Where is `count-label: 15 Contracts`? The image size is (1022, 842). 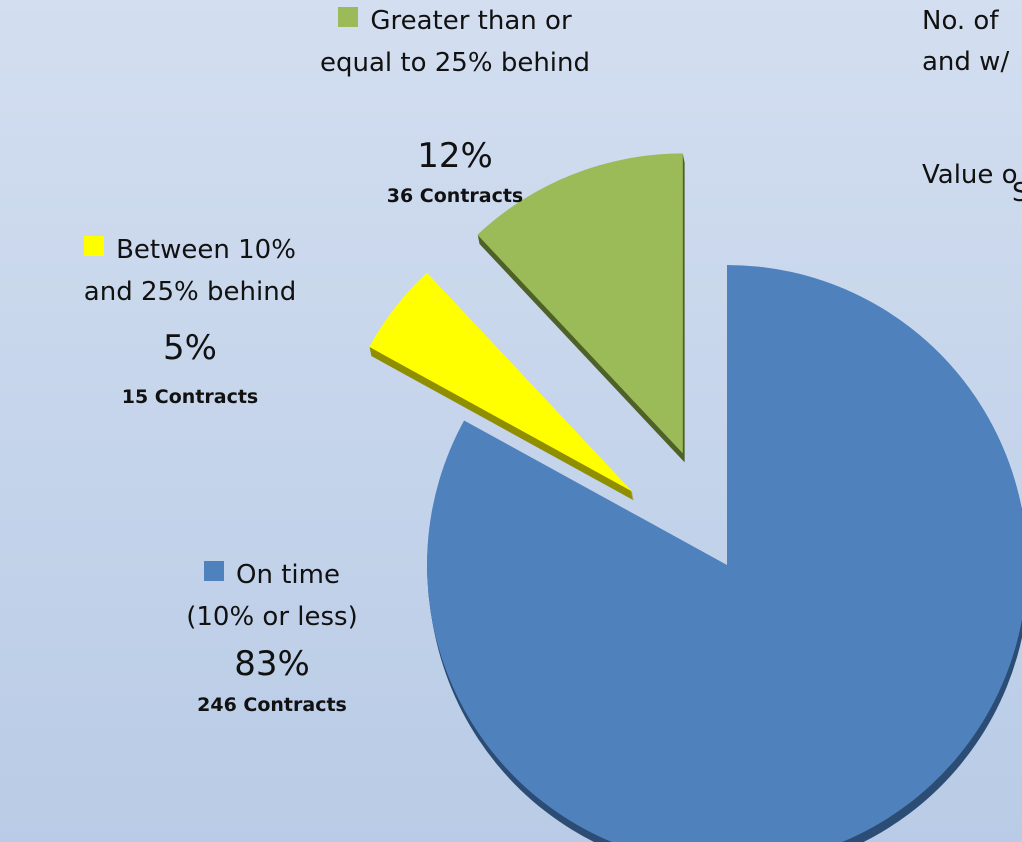 count-label: 15 Contracts is located at coordinates (190, 397).